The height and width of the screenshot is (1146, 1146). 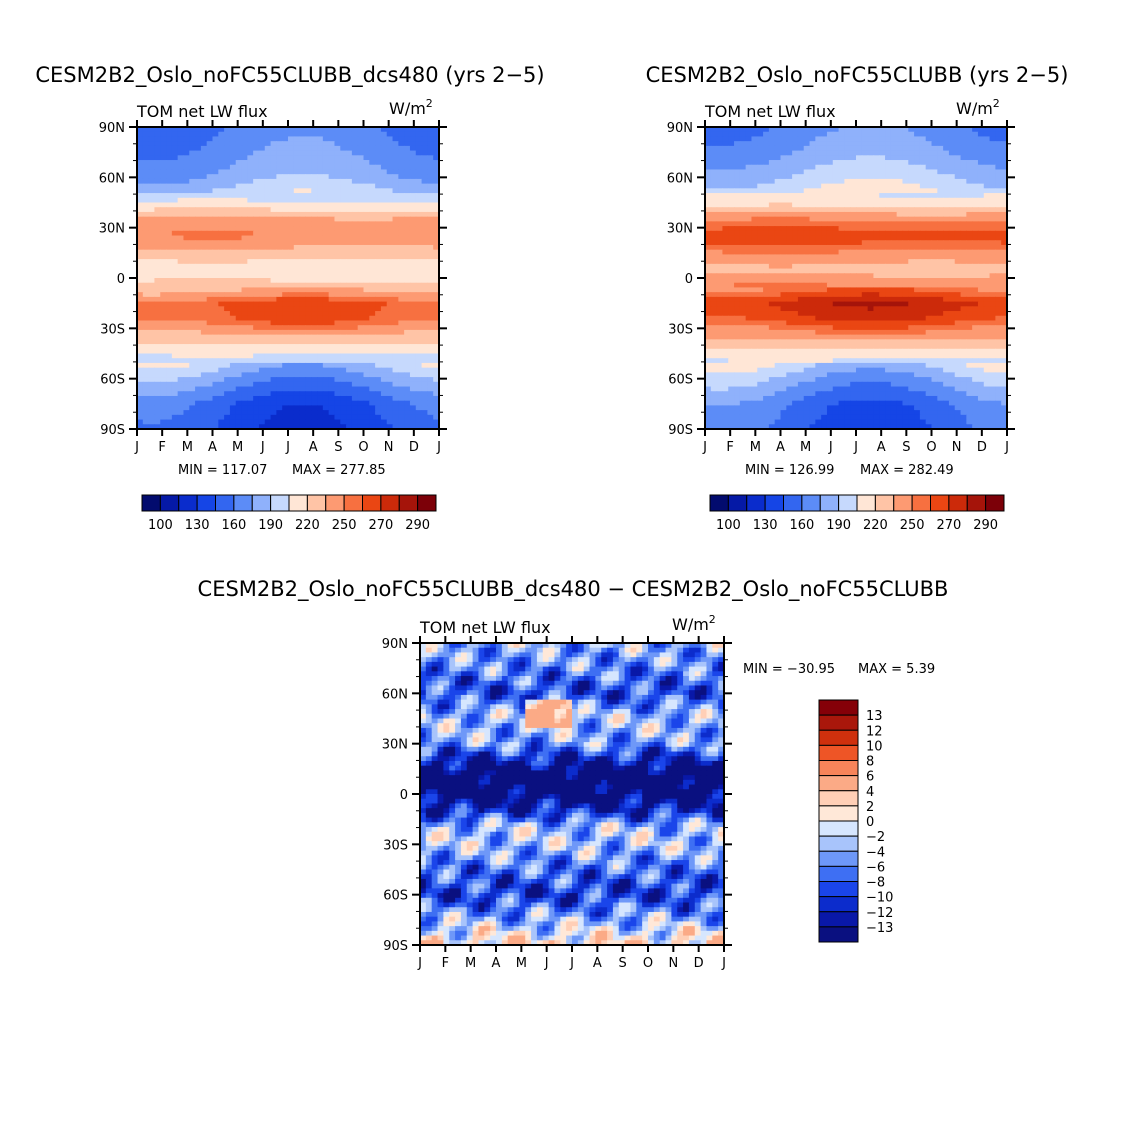 What do you see at coordinates (233, 525) in the screenshot?
I see `colorbar-label: 160` at bounding box center [233, 525].